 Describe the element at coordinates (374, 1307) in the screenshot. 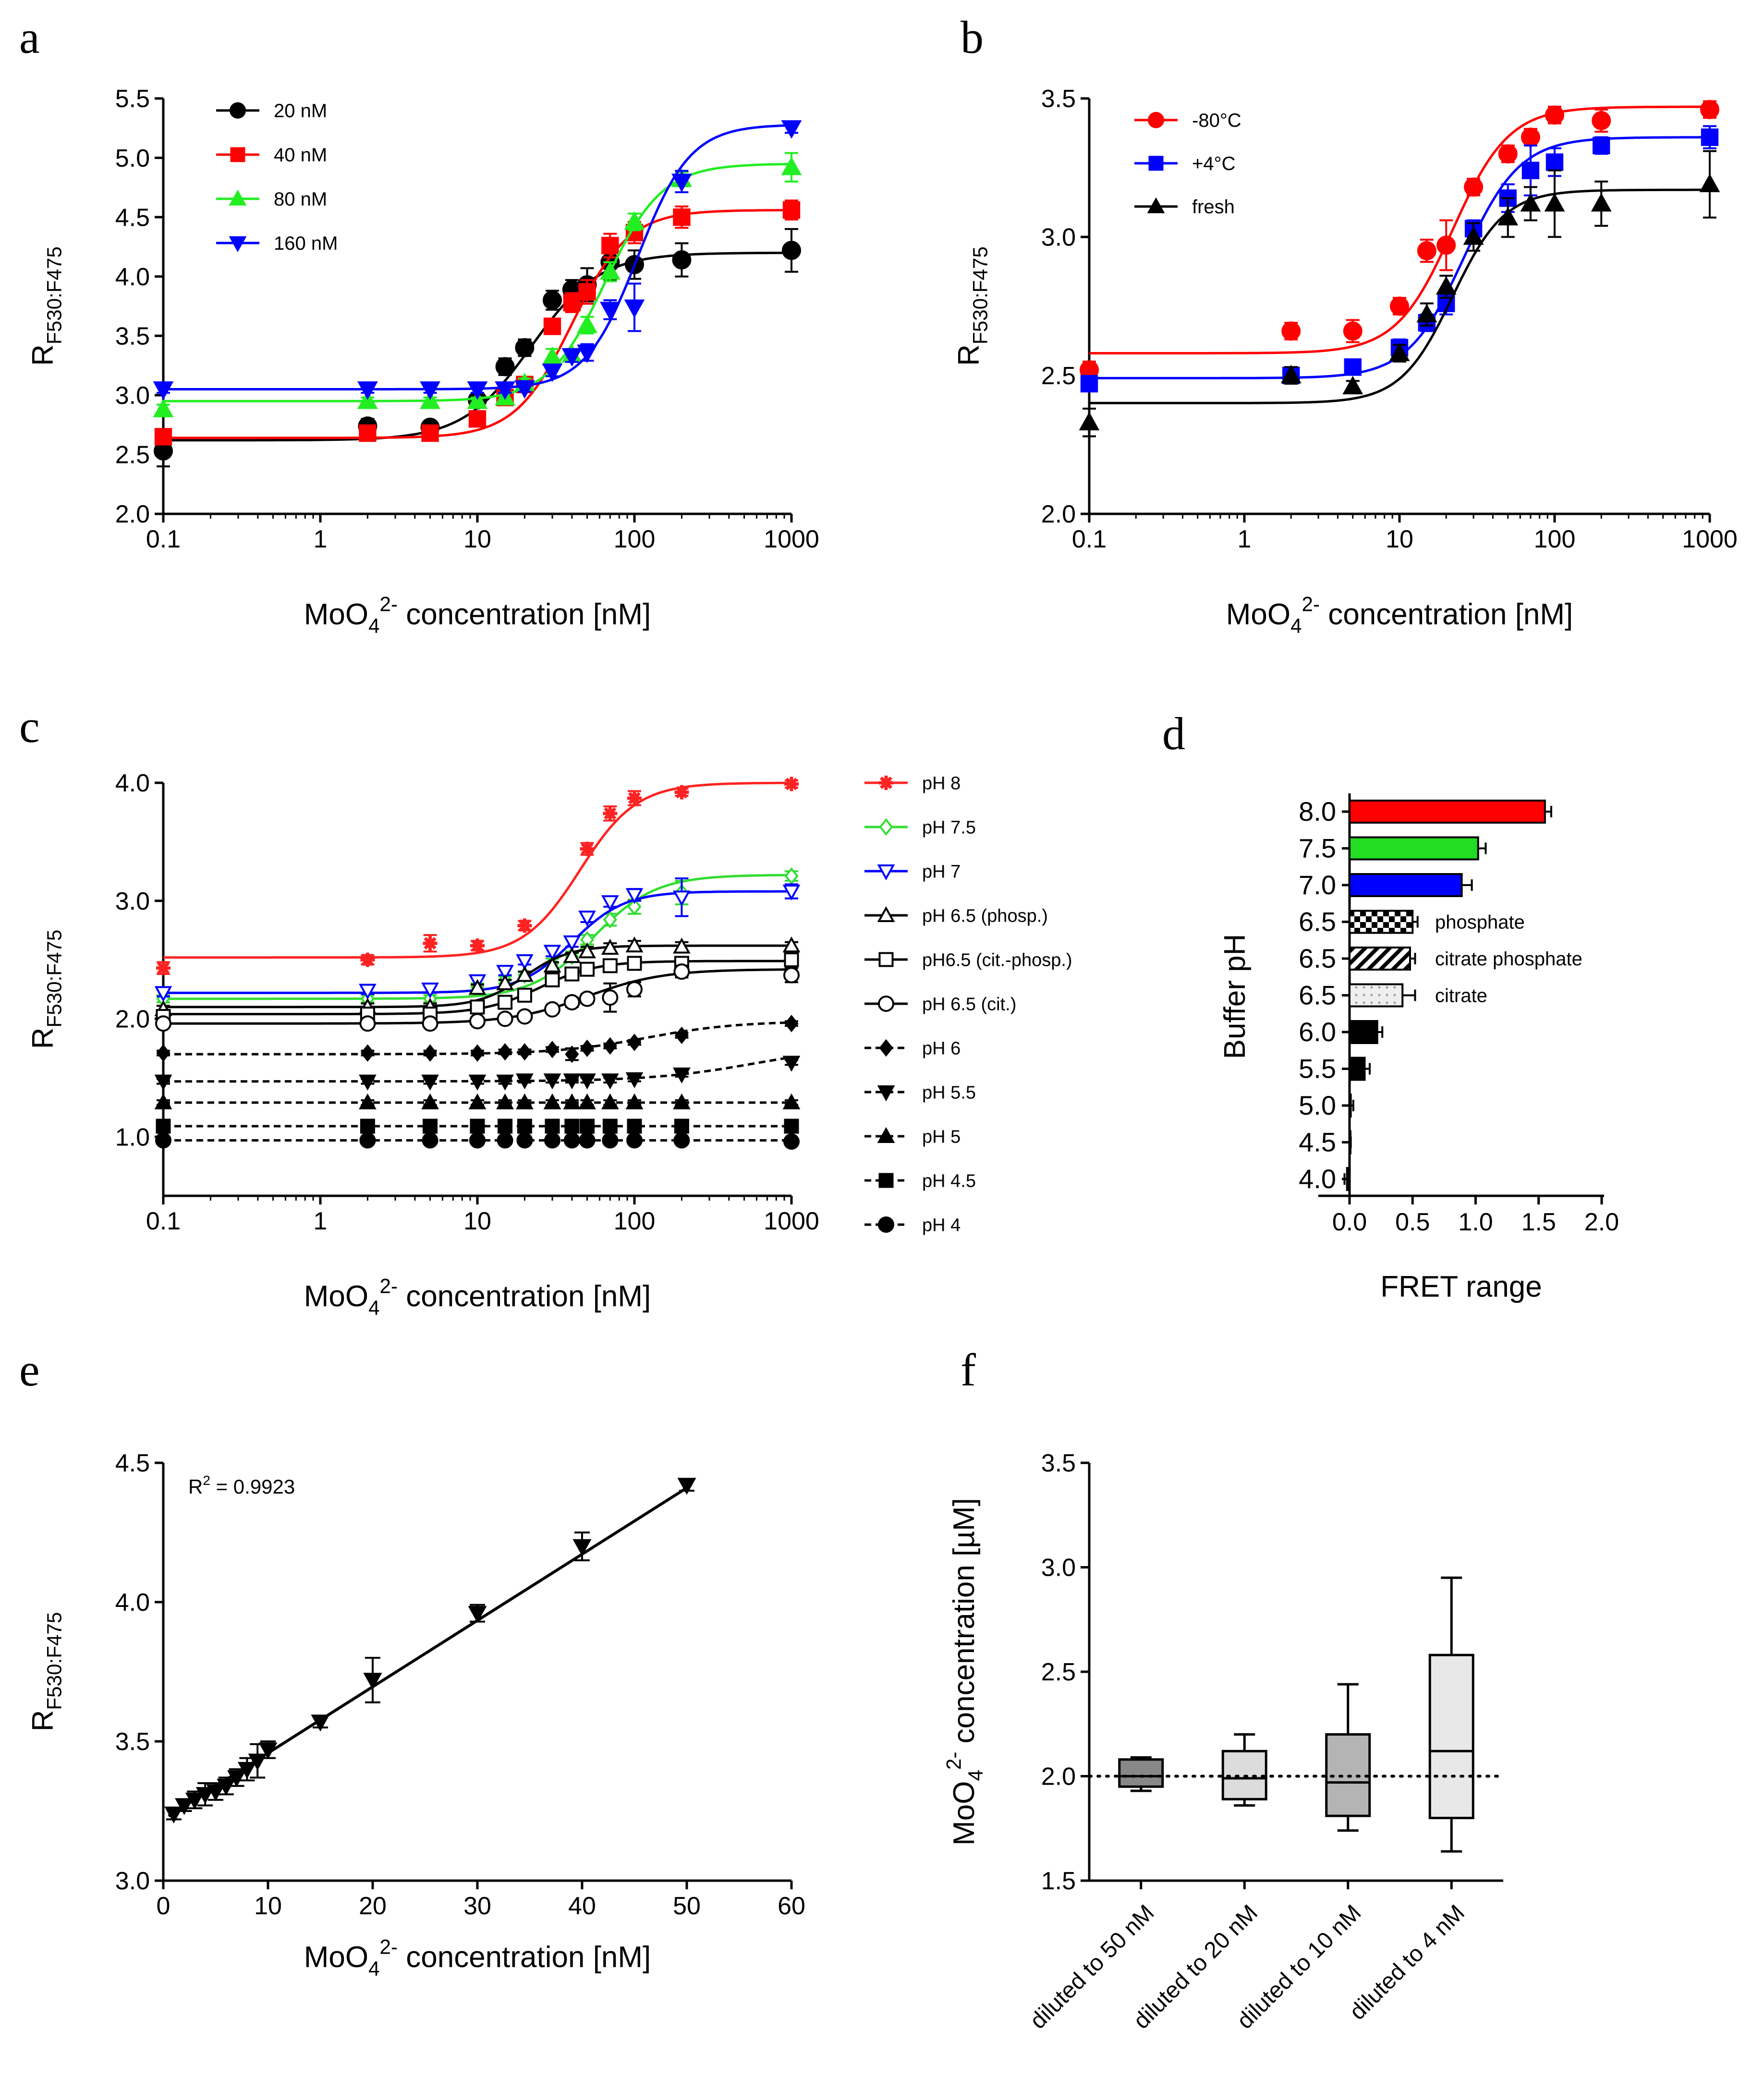

I see `label-sub: 4` at that location.